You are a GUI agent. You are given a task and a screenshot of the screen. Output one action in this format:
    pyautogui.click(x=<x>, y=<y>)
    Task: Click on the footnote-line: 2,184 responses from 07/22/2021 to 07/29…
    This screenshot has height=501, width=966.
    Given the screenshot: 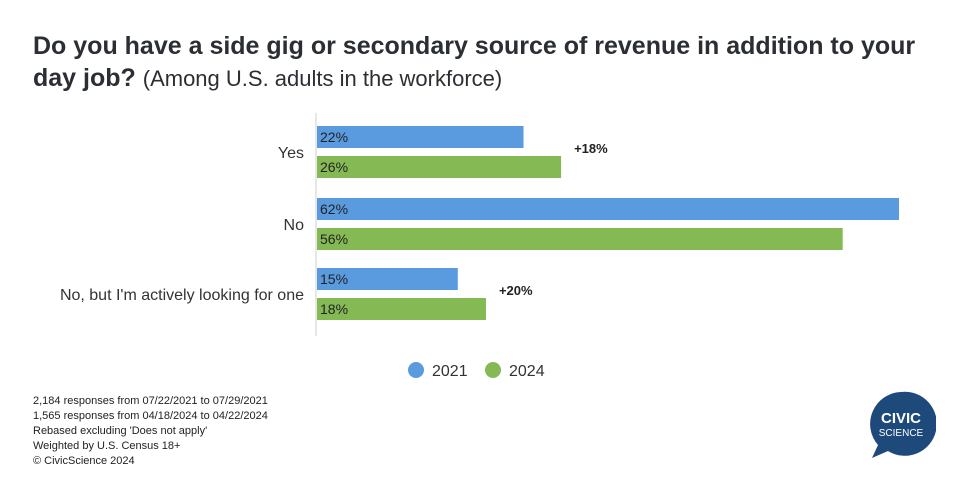 What is the action you would take?
    pyautogui.click(x=150, y=401)
    